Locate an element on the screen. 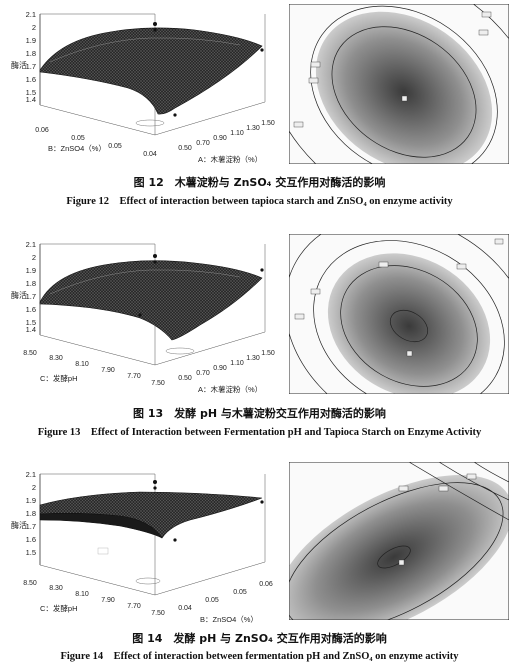  legend-box is located at coordinates (103, 551).